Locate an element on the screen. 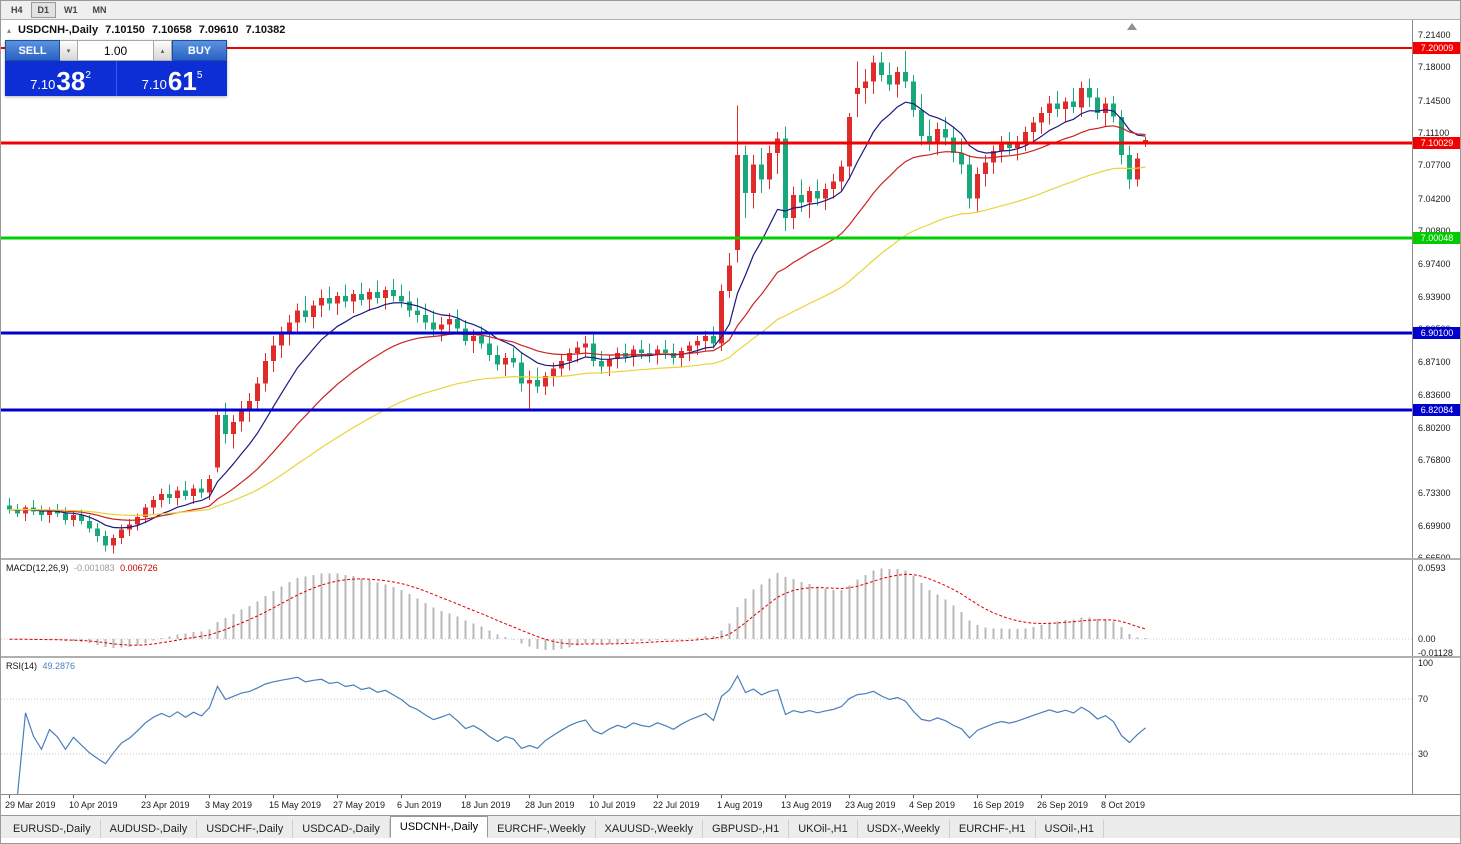 This screenshot has height=844, width=1461. time-axis-label: 16 Sep 2019 is located at coordinates (999, 805).